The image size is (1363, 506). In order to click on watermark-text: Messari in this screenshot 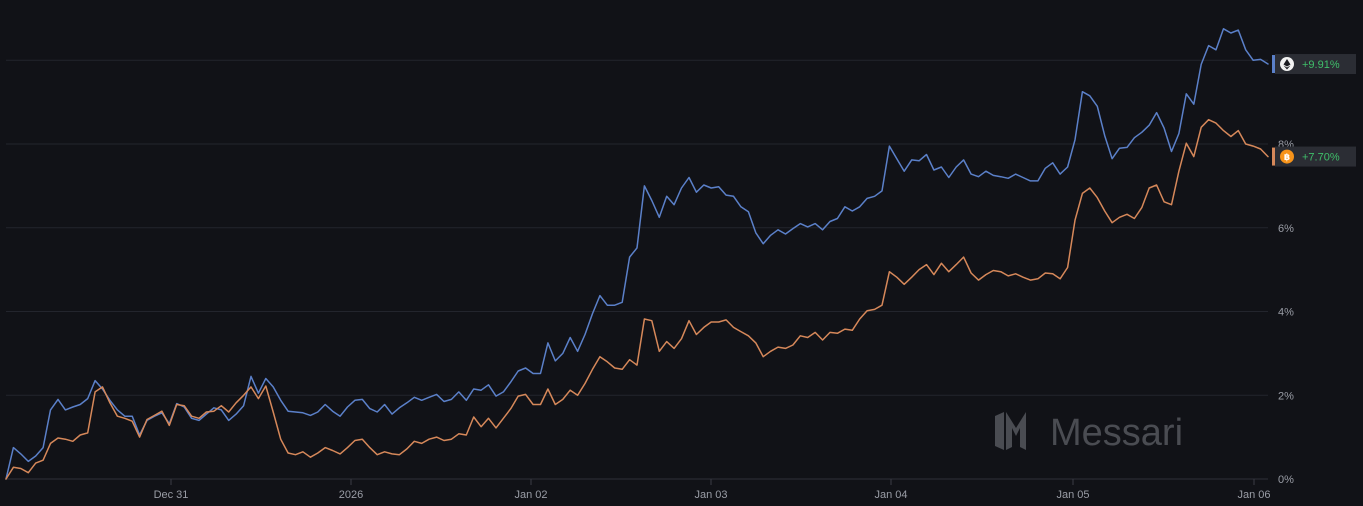, I will do `click(1116, 433)`.